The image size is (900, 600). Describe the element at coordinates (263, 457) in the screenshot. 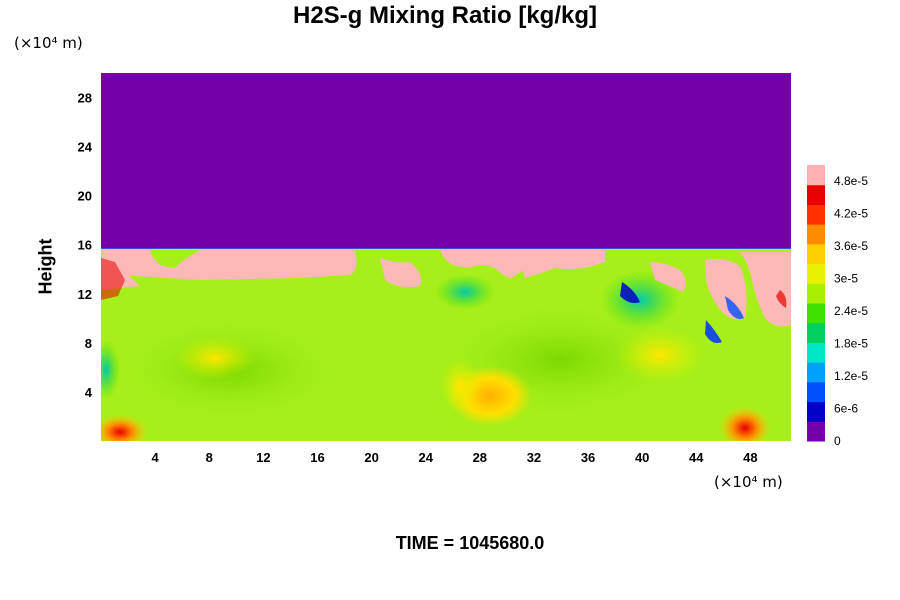

I see `x-tick-label: 12` at that location.